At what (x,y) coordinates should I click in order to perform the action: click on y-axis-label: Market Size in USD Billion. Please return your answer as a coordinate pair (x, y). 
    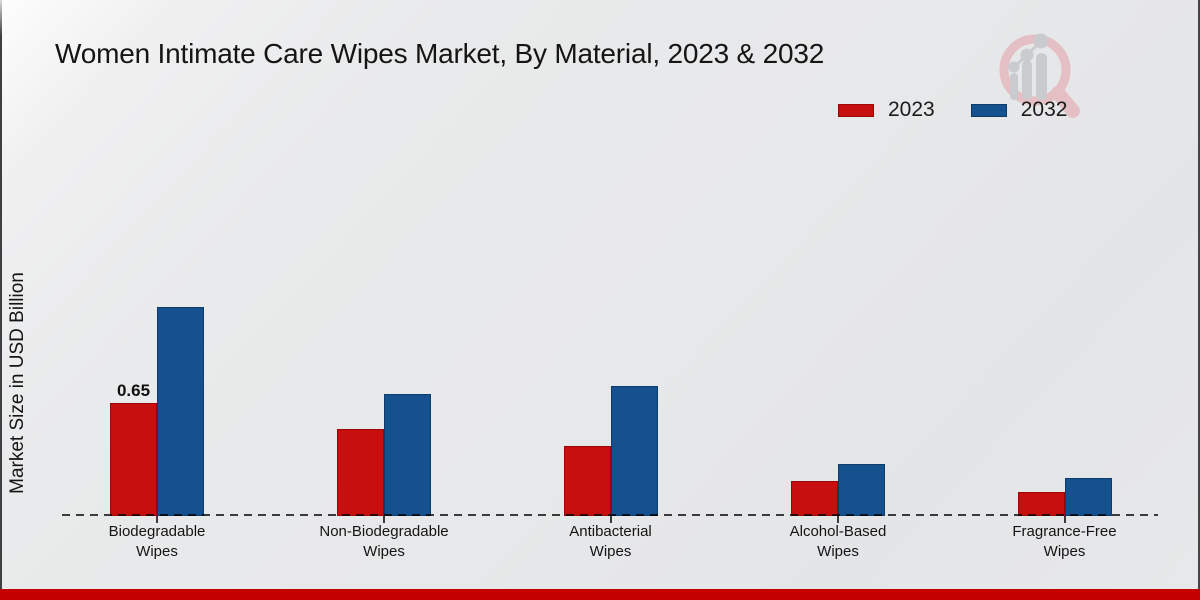
    Looking at the image, I should click on (17, 383).